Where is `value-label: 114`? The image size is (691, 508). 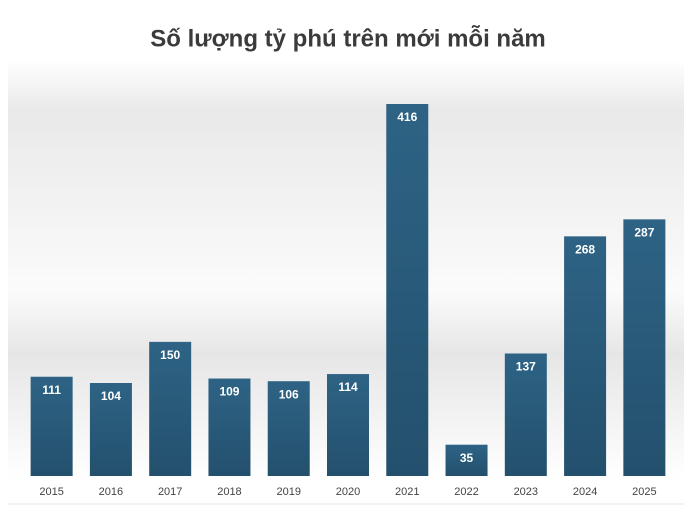
value-label: 114 is located at coordinates (348, 387).